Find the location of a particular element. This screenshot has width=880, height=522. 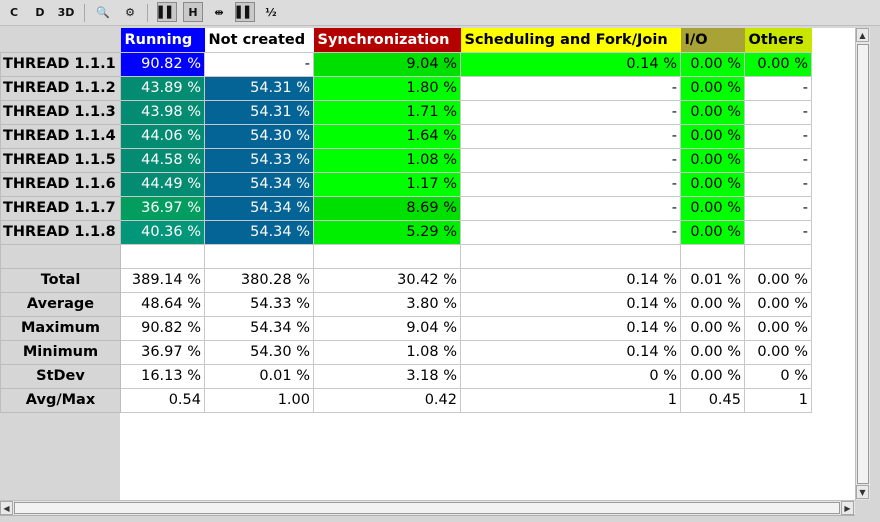

stats-cell: 48.64 % is located at coordinates (162, 304).